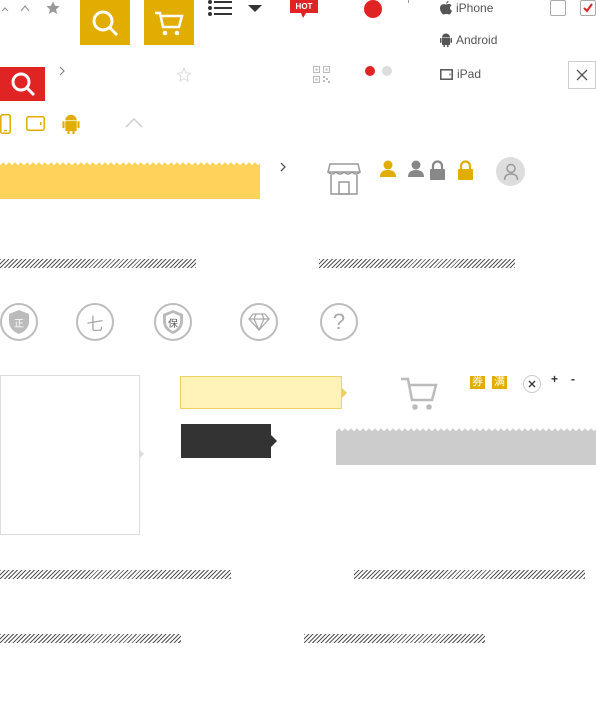 The width and height of the screenshot is (596, 715). I want to click on dark-tooltip, so click(226, 441).